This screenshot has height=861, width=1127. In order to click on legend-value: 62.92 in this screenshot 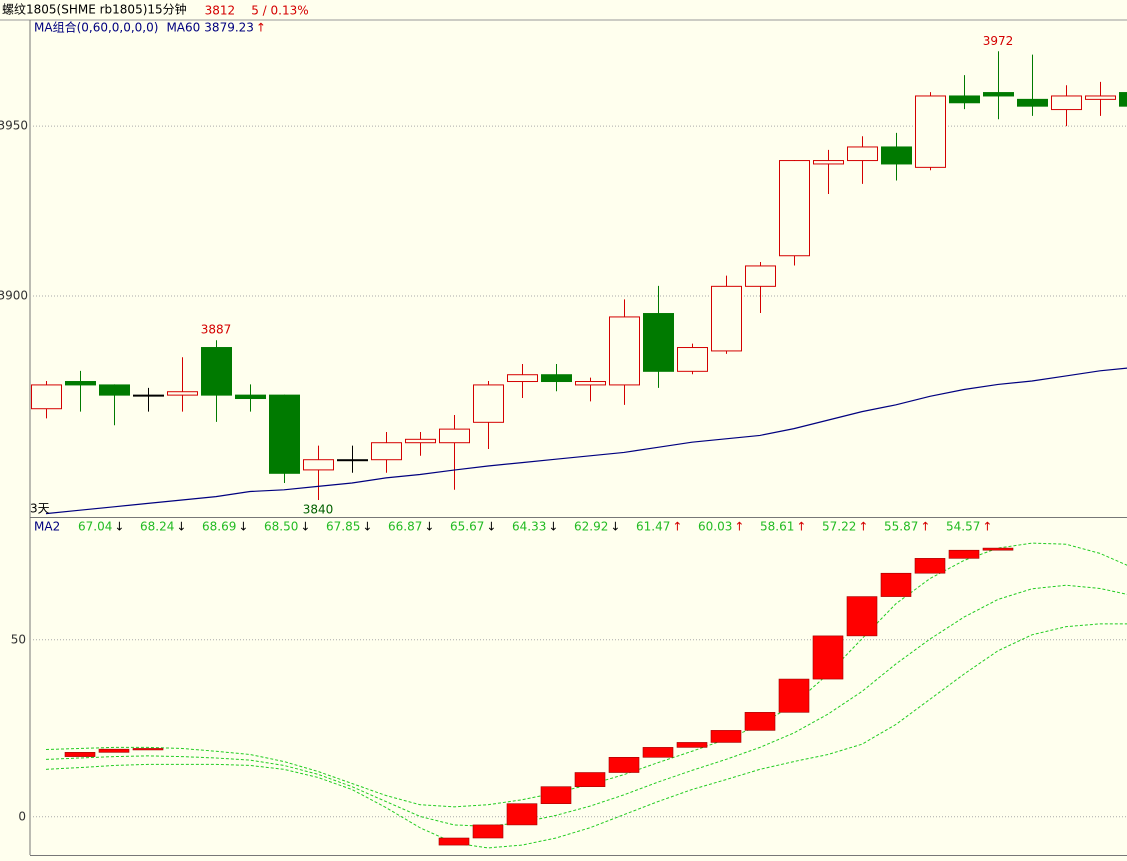, I will do `click(591, 527)`.